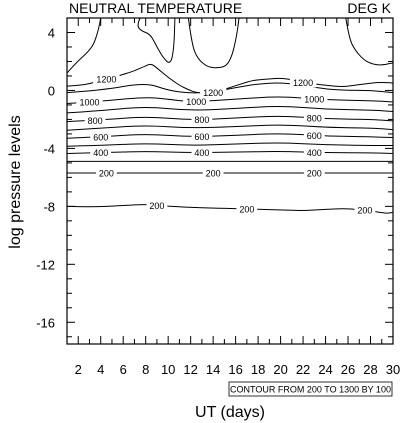  What do you see at coordinates (213, 369) in the screenshot?
I see `x-tick-label: 14` at bounding box center [213, 369].